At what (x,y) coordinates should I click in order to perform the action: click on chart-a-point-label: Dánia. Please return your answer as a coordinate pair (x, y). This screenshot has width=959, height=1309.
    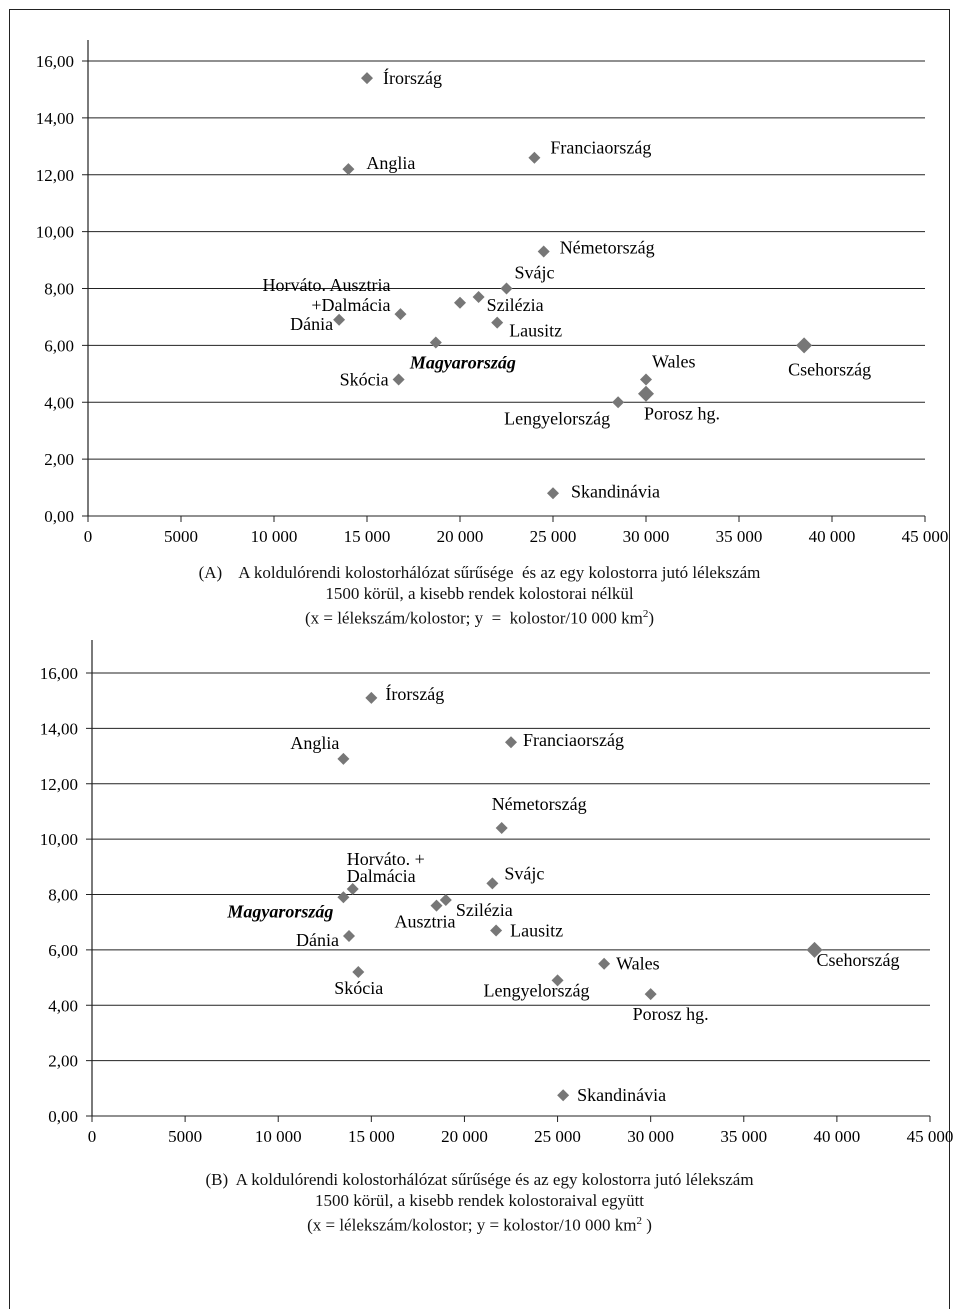
    Looking at the image, I should click on (311, 324).